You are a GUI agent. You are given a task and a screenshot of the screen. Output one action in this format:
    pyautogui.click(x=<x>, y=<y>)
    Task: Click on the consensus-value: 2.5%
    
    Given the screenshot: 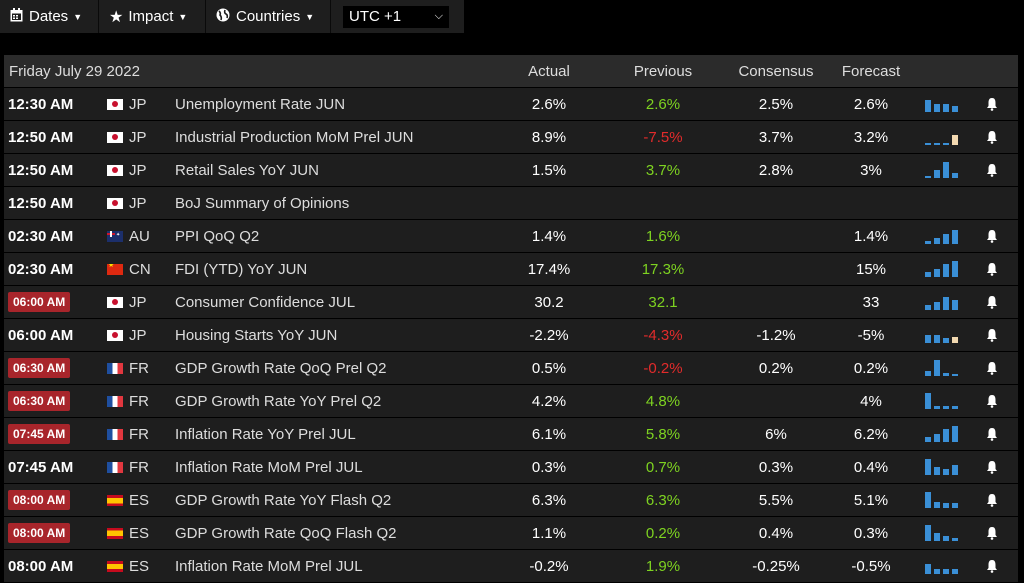 What is the action you would take?
    pyautogui.click(x=776, y=104)
    